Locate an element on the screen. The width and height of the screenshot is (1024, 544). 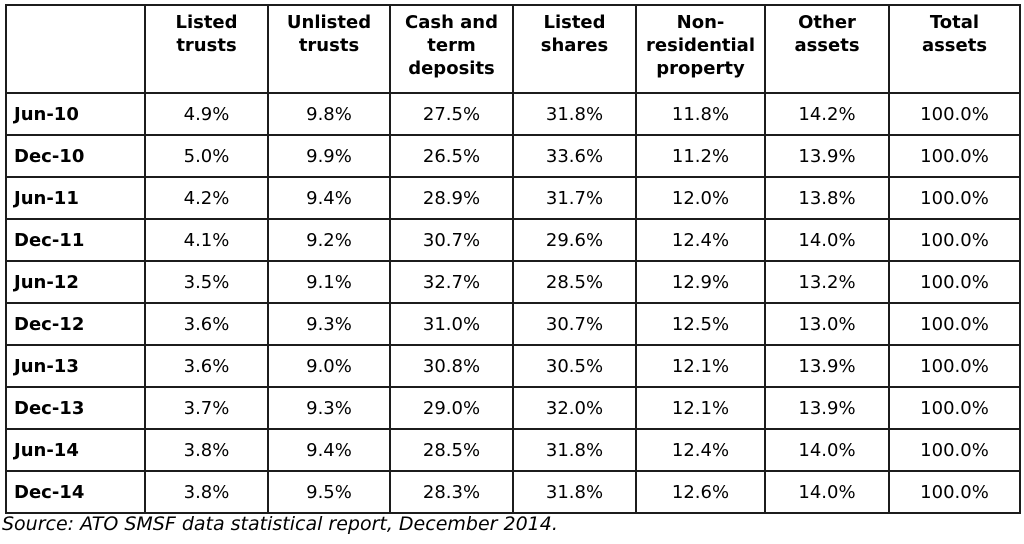
cell: 29.6% is located at coordinates (574, 240).